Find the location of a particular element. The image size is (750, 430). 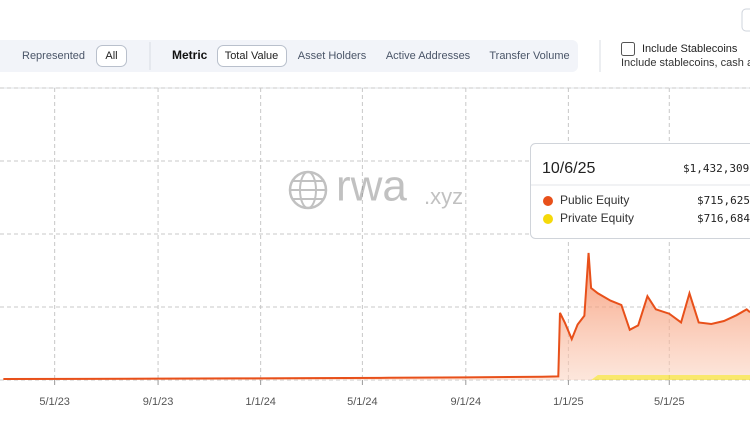

stablecoins-checkbox is located at coordinates (628, 49).